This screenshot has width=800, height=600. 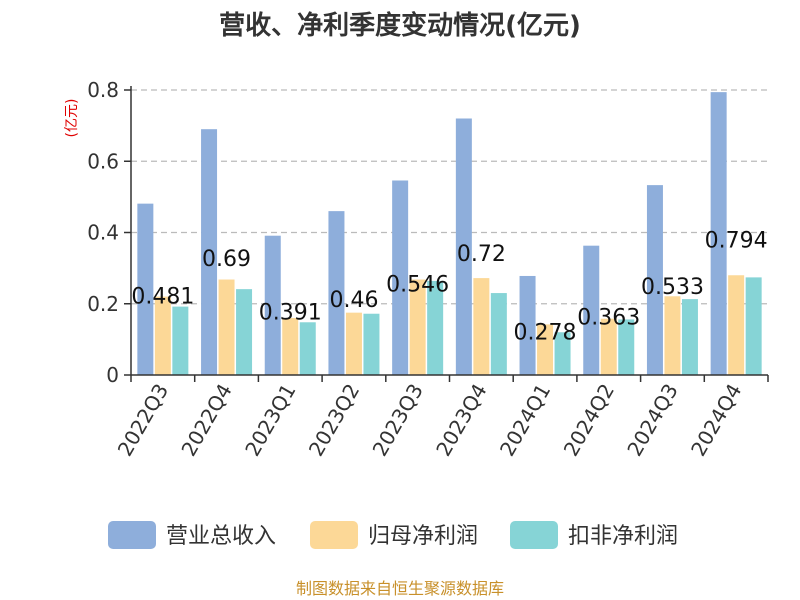 What do you see at coordinates (423, 536) in the screenshot?
I see `legend-label: 归母净利润` at bounding box center [423, 536].